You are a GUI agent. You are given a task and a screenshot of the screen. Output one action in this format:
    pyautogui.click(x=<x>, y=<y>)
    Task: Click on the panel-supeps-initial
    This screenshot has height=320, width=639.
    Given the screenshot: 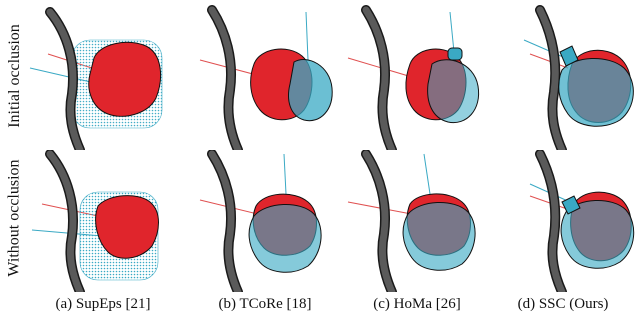 What is the action you would take?
    pyautogui.click(x=103, y=77)
    